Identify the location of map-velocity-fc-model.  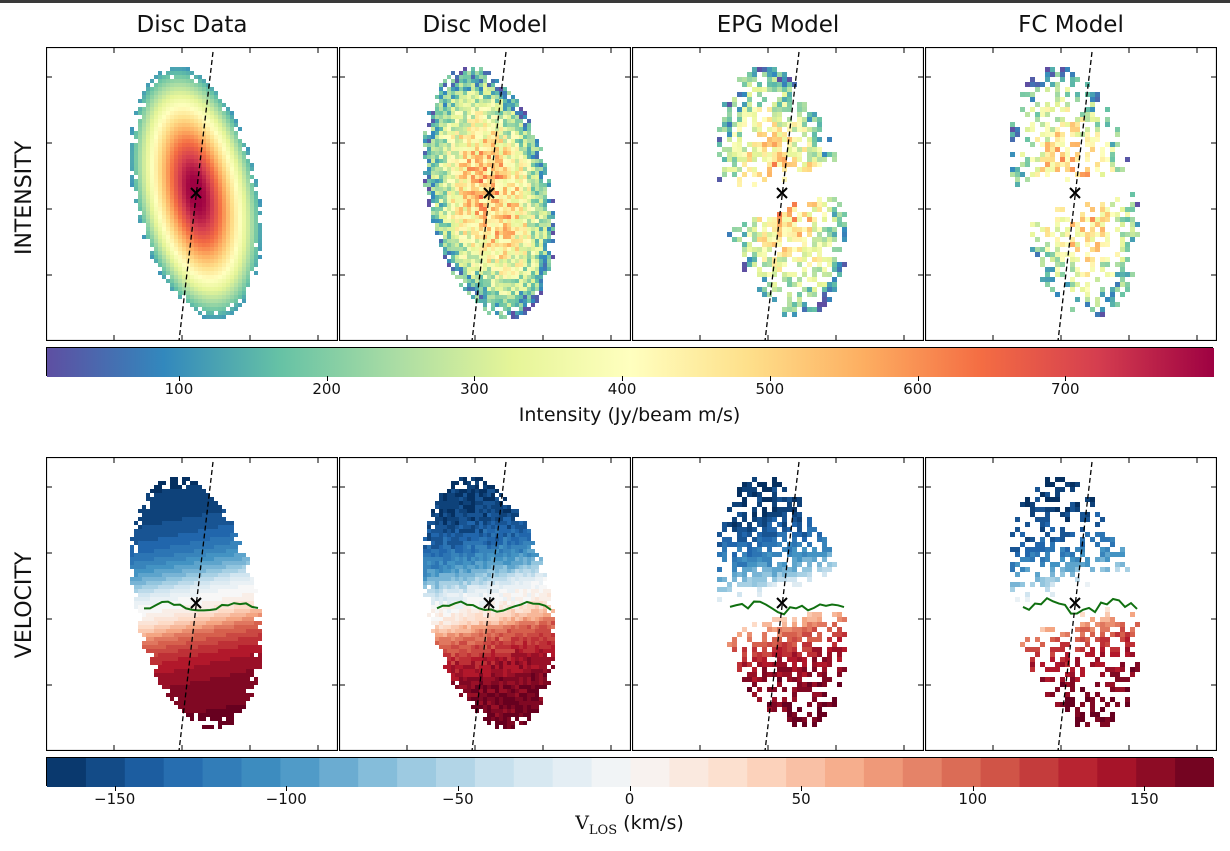
(1071, 604).